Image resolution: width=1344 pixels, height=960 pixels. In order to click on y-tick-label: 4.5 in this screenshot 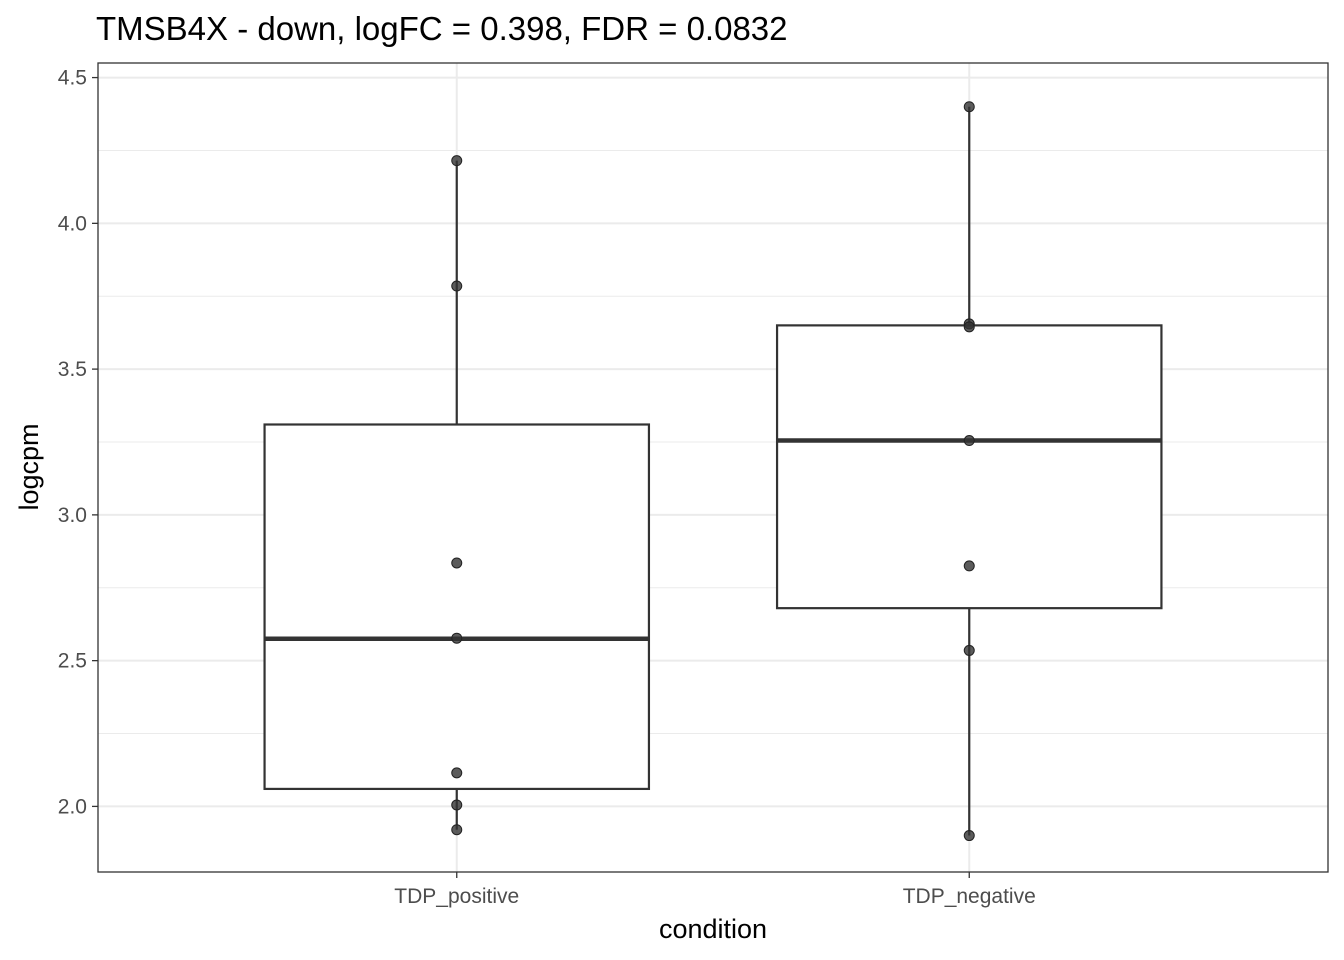, I will do `click(72, 78)`.